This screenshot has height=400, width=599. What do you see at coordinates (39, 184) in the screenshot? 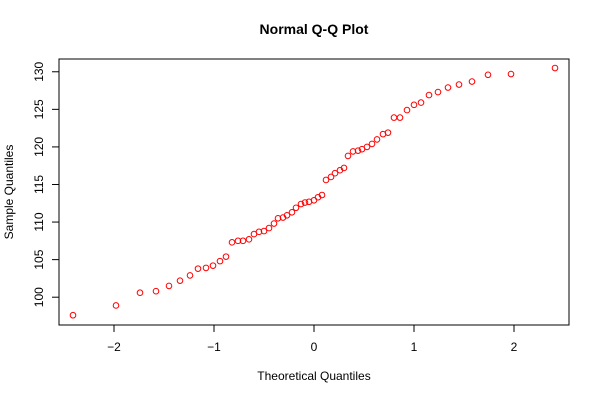
I see `y-tick-label: 115` at bounding box center [39, 184].